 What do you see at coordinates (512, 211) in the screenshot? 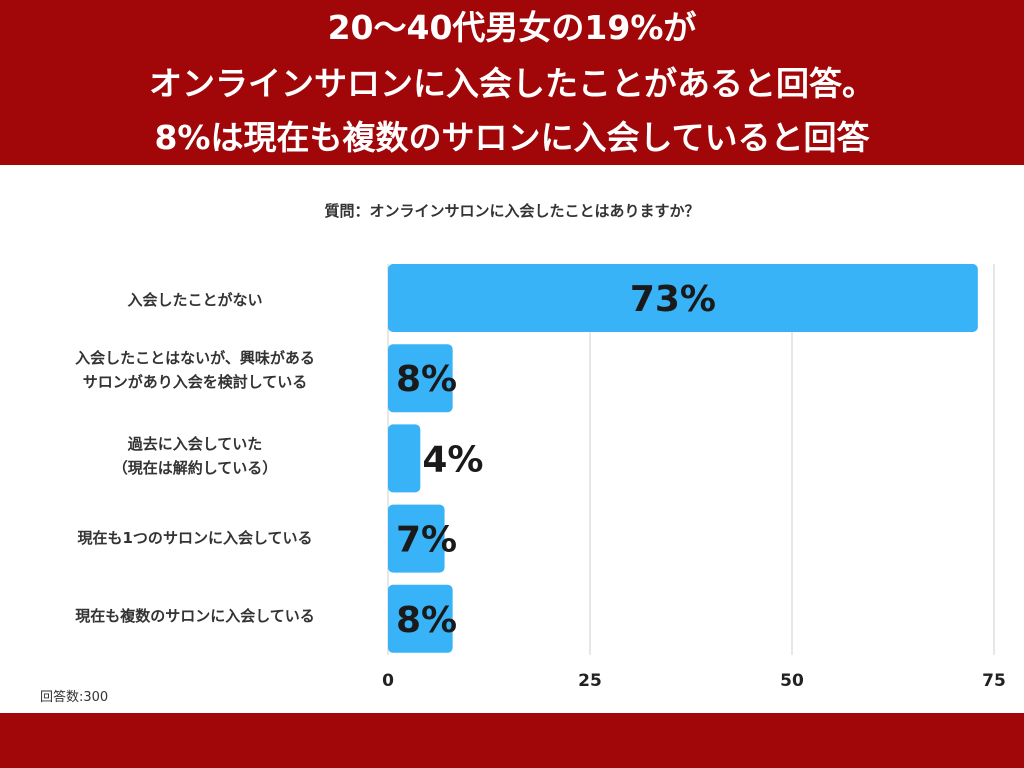
I see `question-text: 質問：オンラインサロンに入会したことはありますか？` at bounding box center [512, 211].